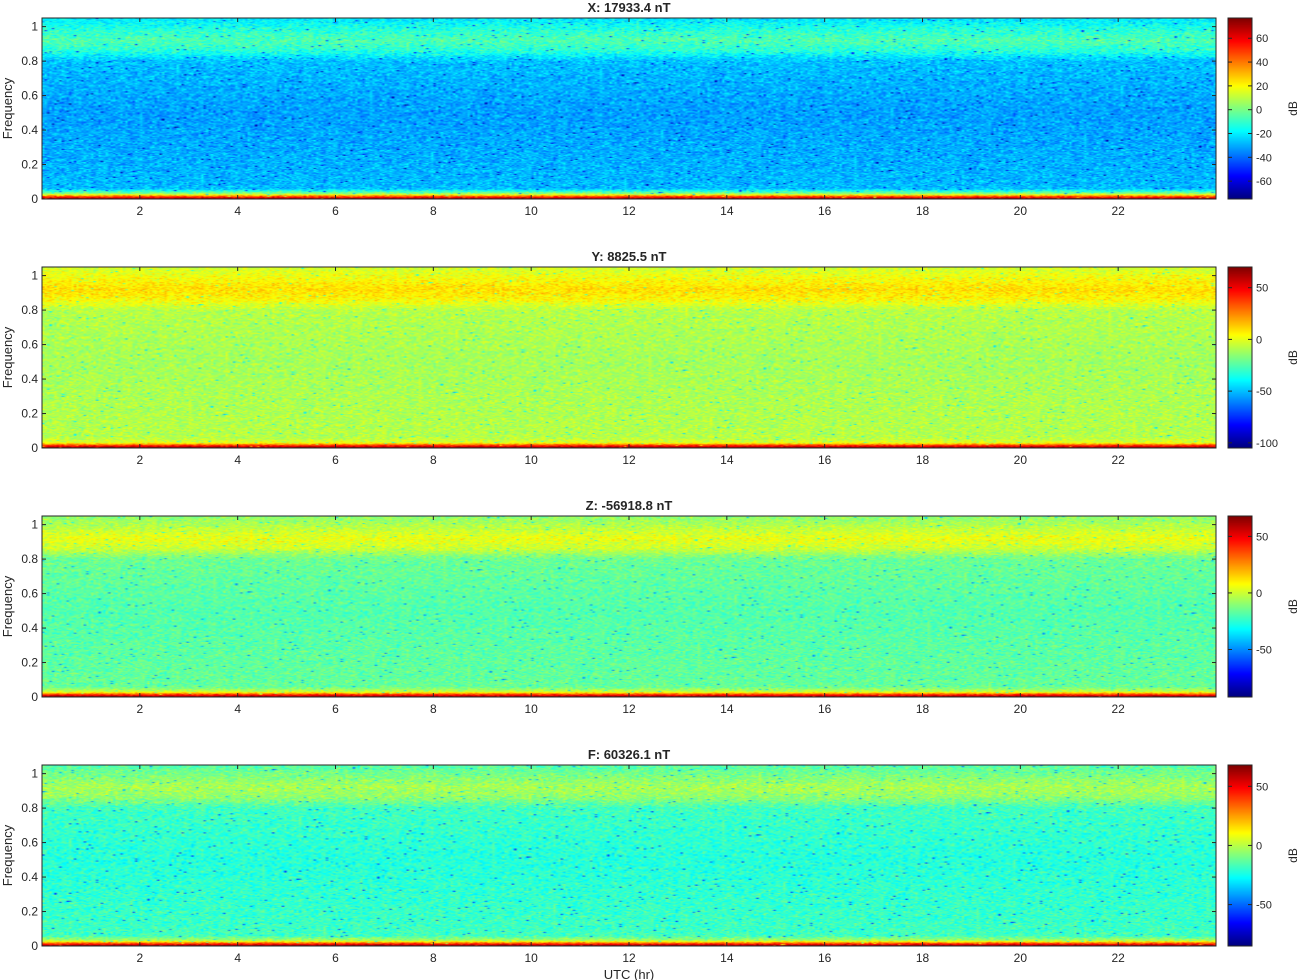  What do you see at coordinates (1264, 135) in the screenshot?
I see `colorbar-tick-label: -20` at bounding box center [1264, 135].